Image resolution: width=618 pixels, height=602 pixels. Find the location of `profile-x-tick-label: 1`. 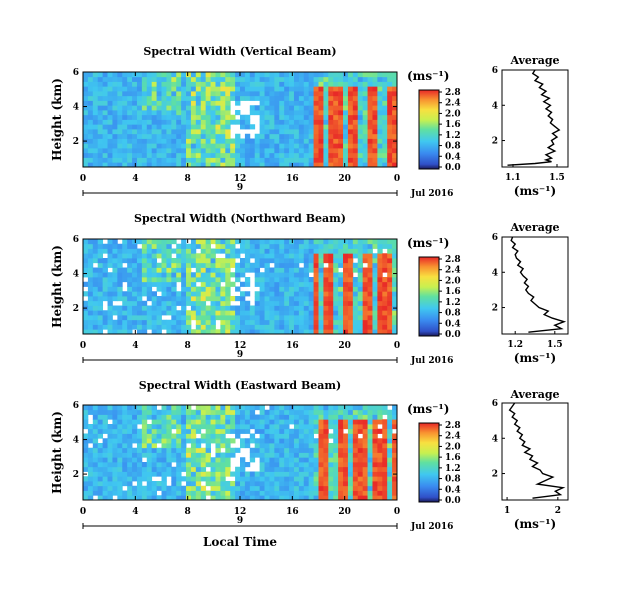

profile-x-tick-label: 1 is located at coordinates (507, 511).